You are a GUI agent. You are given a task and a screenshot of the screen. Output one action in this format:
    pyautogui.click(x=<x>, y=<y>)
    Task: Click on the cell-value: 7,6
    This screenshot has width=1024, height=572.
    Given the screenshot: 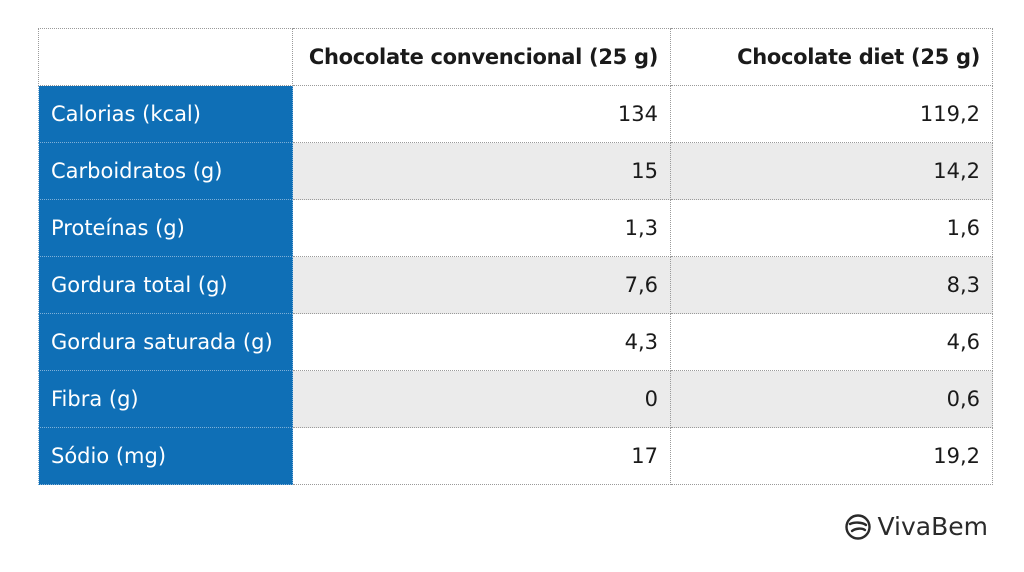 What is the action you would take?
    pyautogui.click(x=481, y=285)
    